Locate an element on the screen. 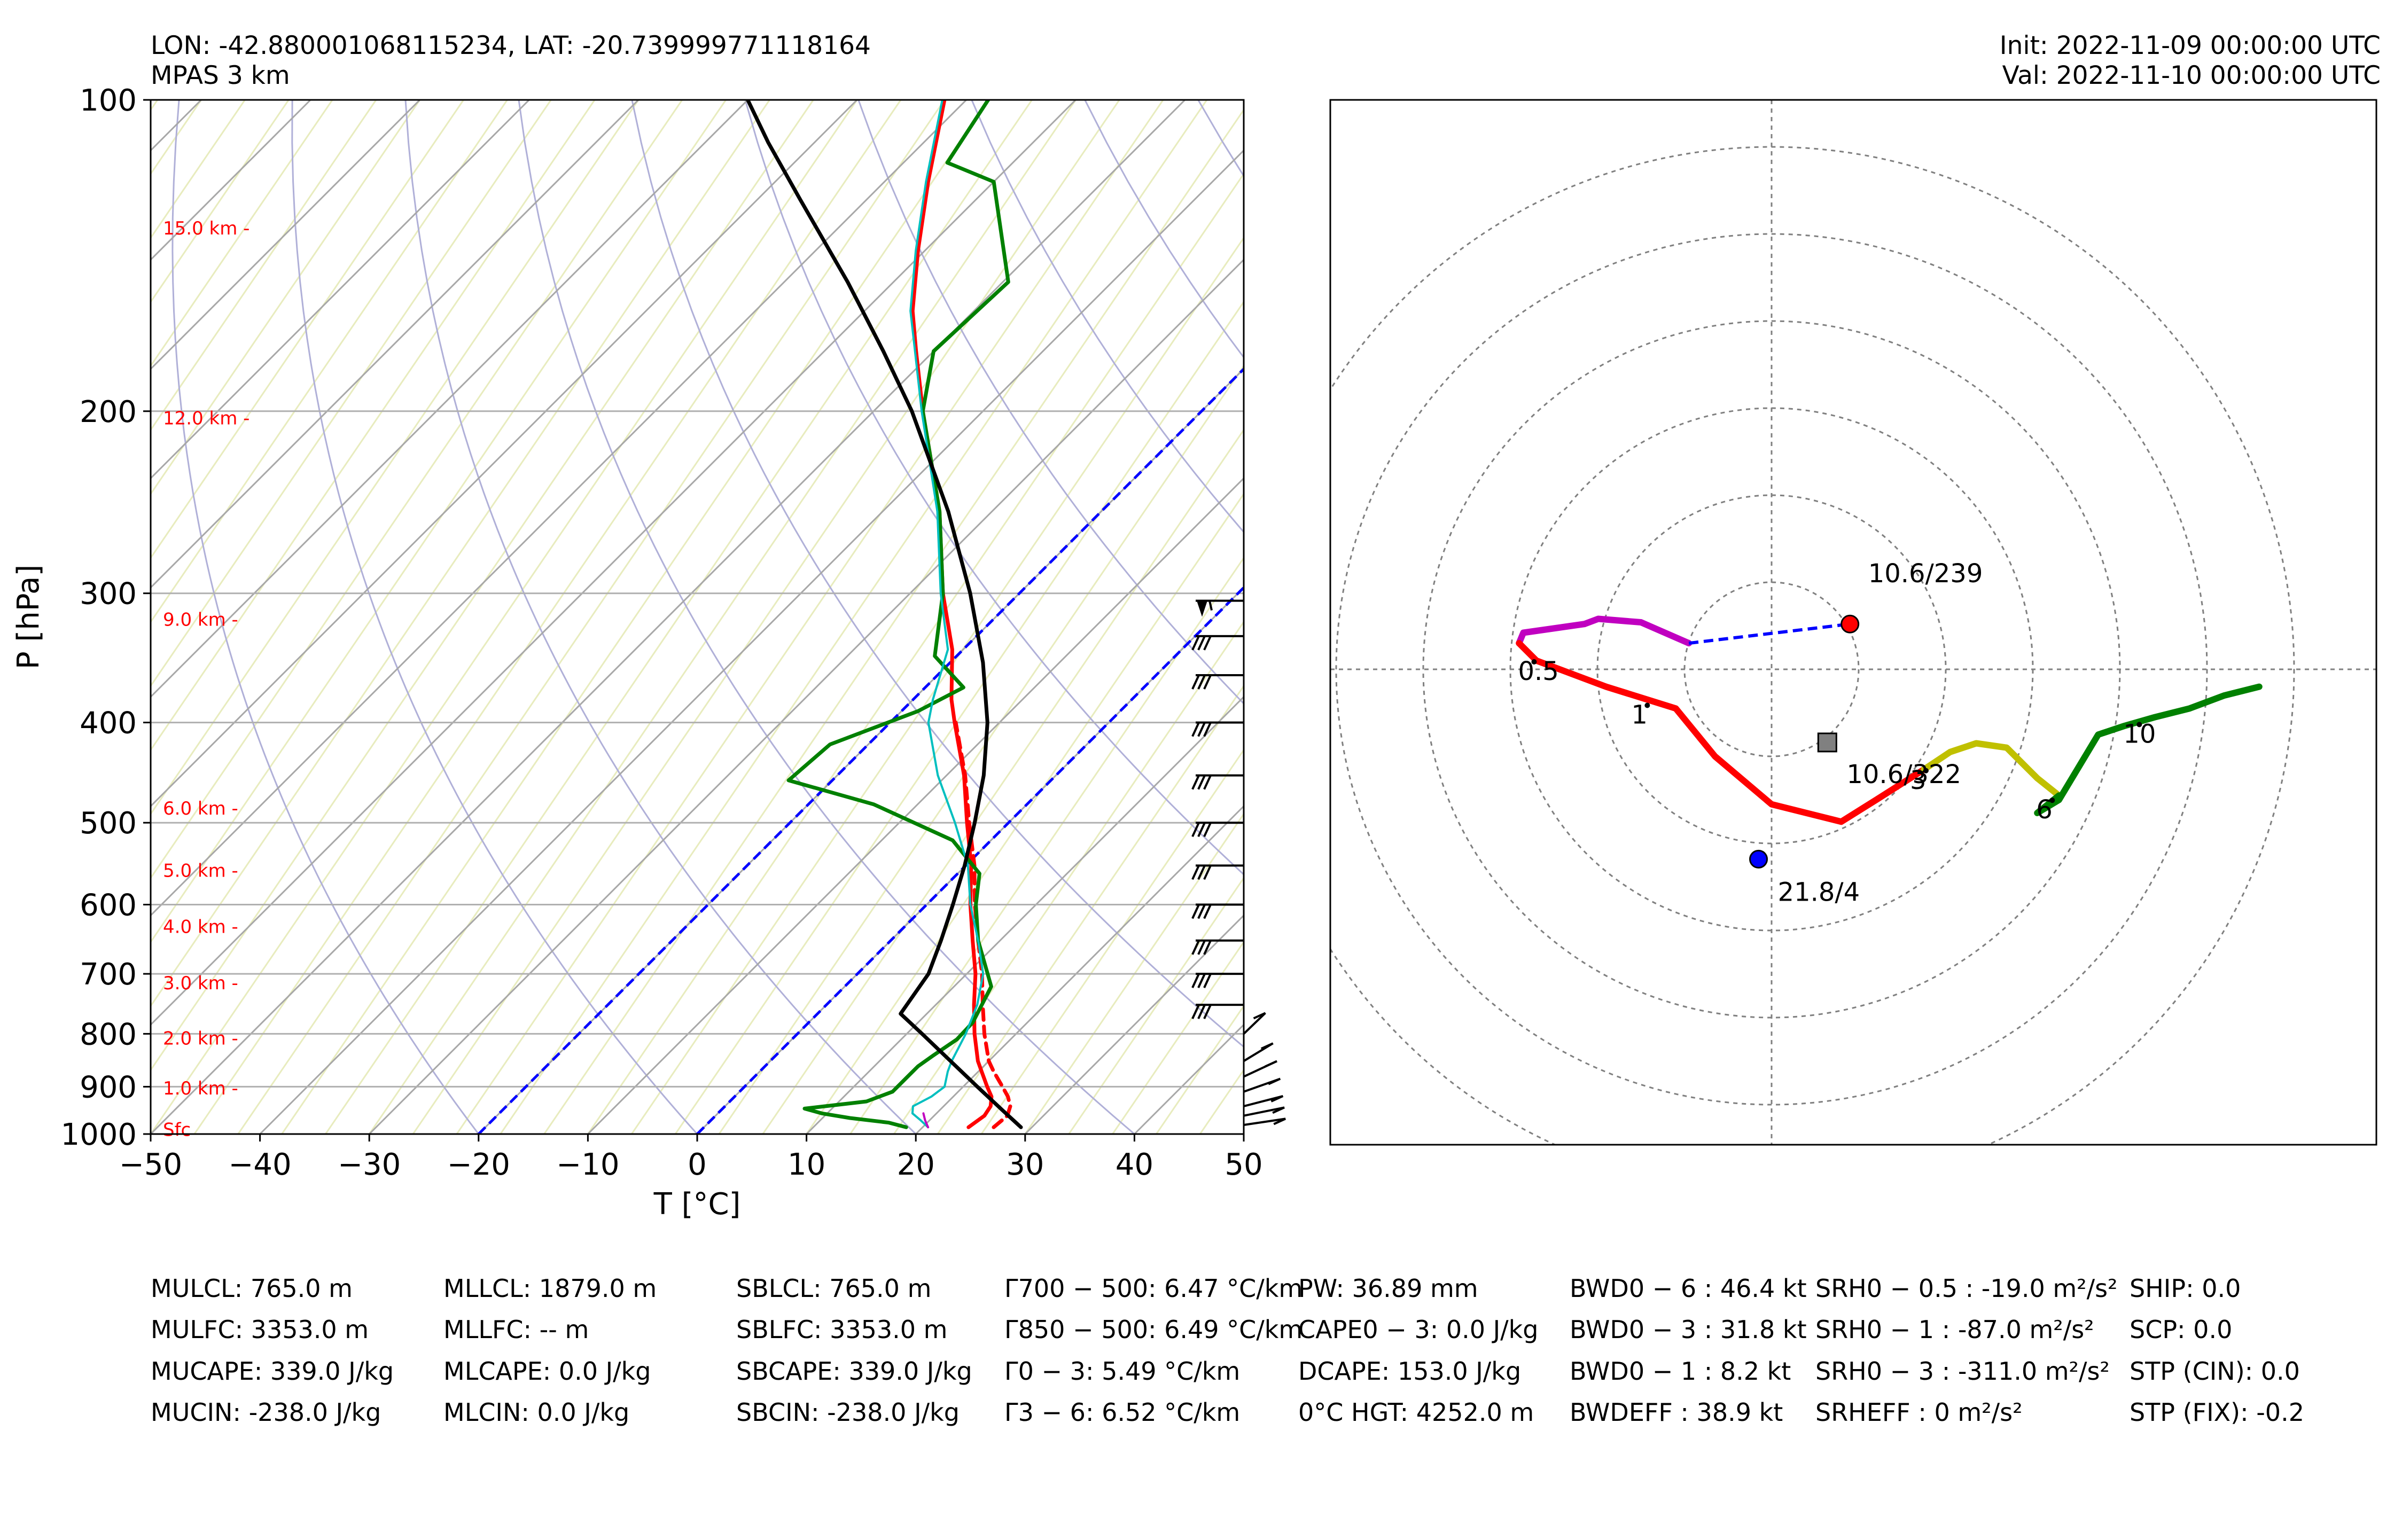  index-value: STP (CIN): 0.0 is located at coordinates (2215, 1371).